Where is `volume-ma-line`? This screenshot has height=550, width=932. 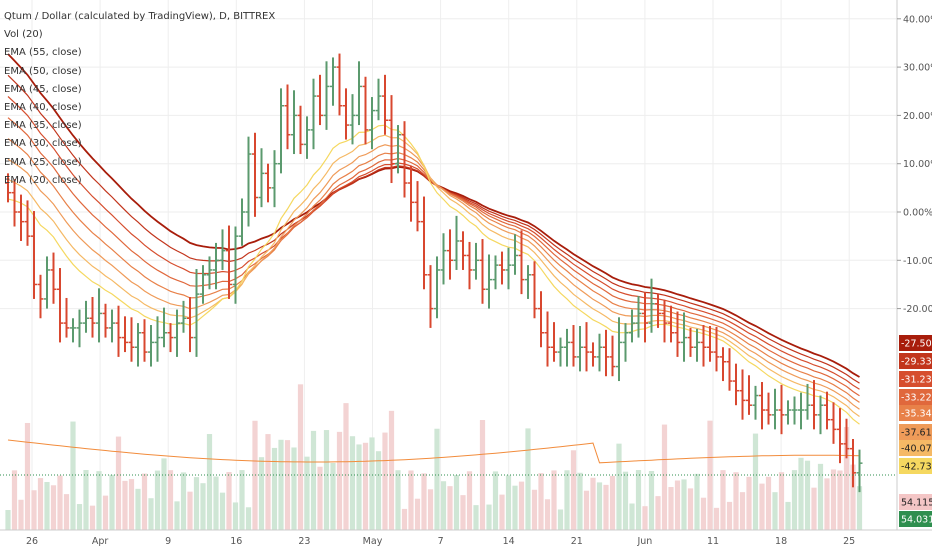 volume-ma-line is located at coordinates (433, 451).